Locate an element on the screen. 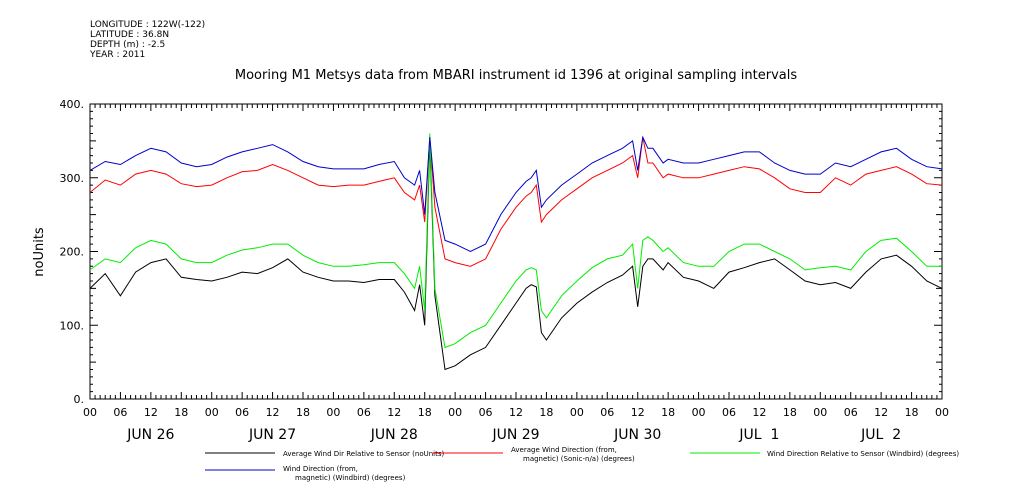 The image size is (1009, 504). x-day-label: JUL 1 is located at coordinates (758, 435).